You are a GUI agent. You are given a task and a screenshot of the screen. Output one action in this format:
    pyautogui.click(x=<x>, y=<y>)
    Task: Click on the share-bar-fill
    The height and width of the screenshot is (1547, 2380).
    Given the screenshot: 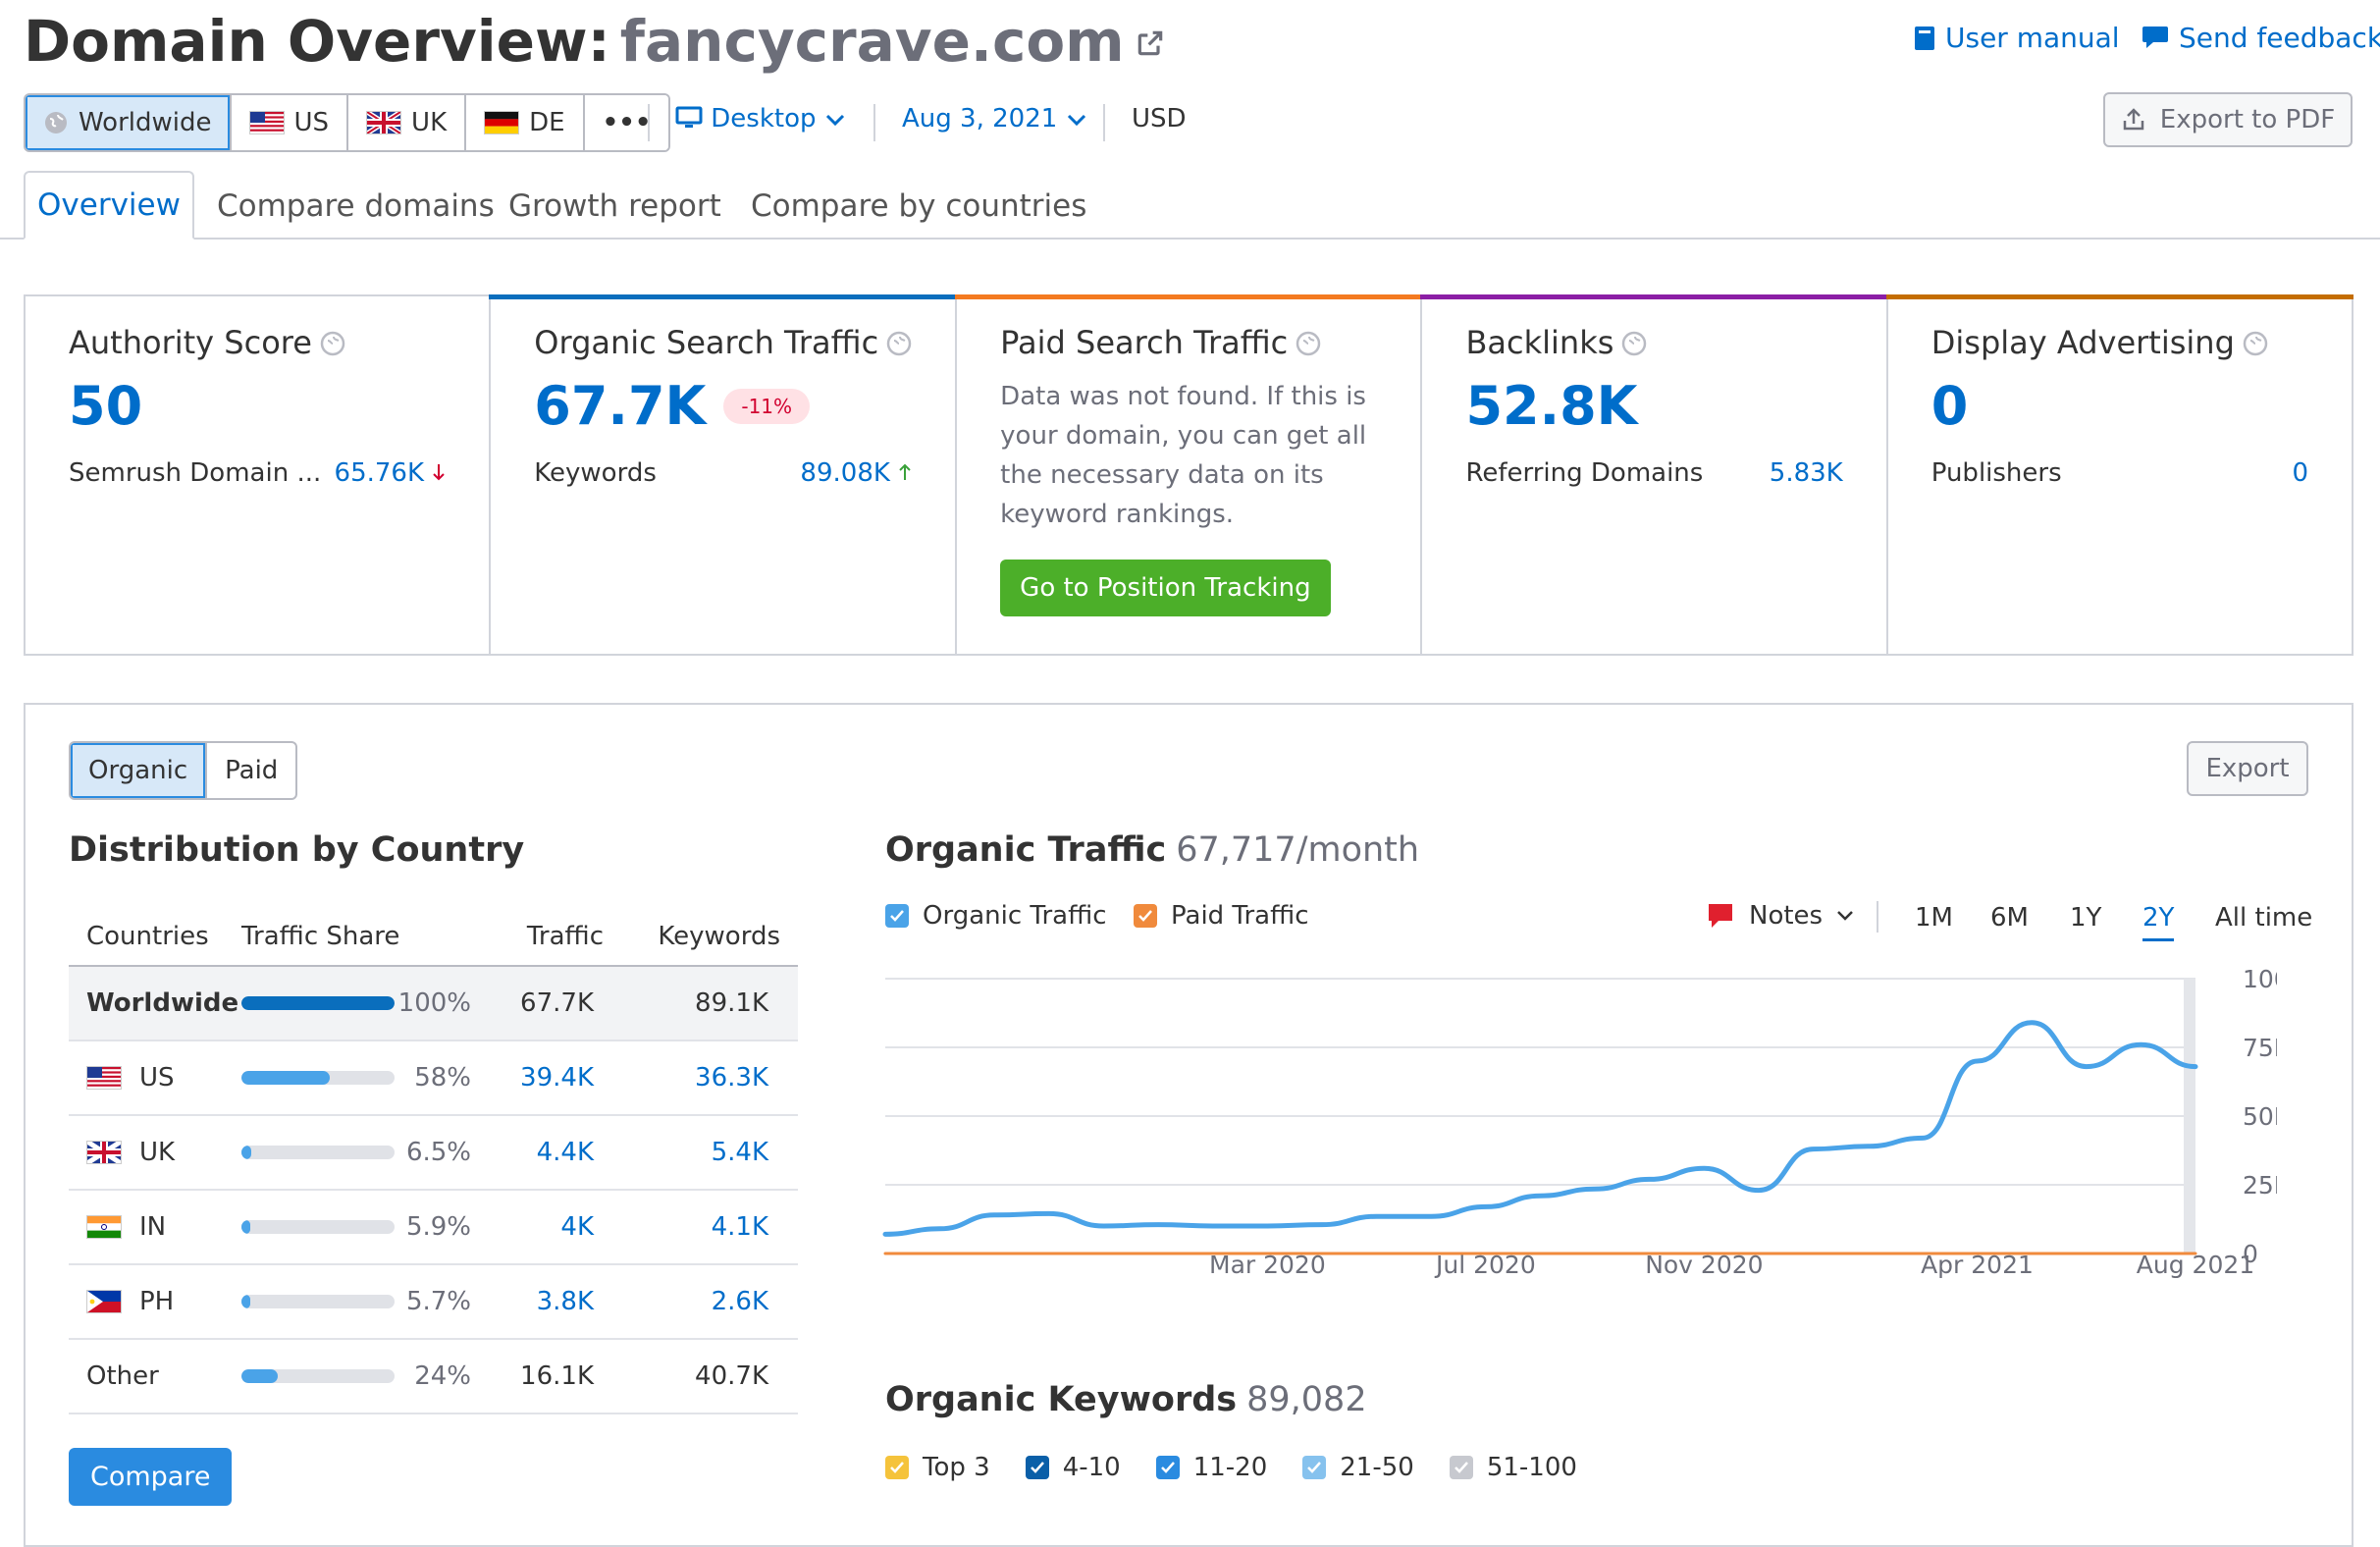 What is the action you would take?
    pyautogui.click(x=260, y=1376)
    